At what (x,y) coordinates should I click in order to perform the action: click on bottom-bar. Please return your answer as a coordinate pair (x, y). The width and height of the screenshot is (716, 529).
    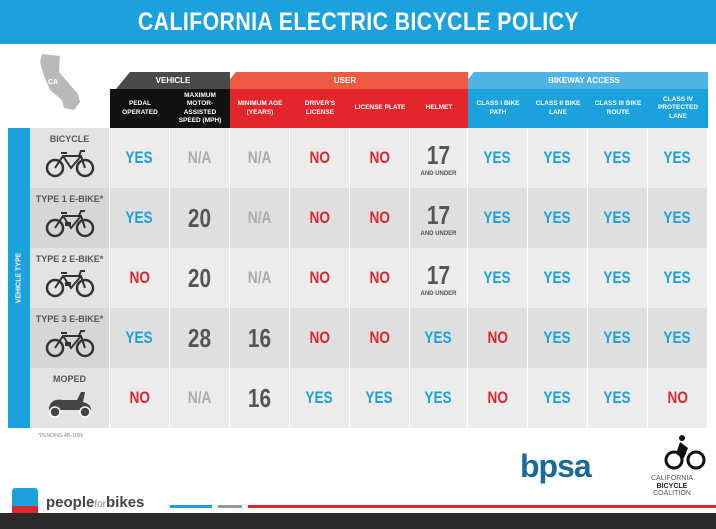
    Looking at the image, I should click on (358, 521).